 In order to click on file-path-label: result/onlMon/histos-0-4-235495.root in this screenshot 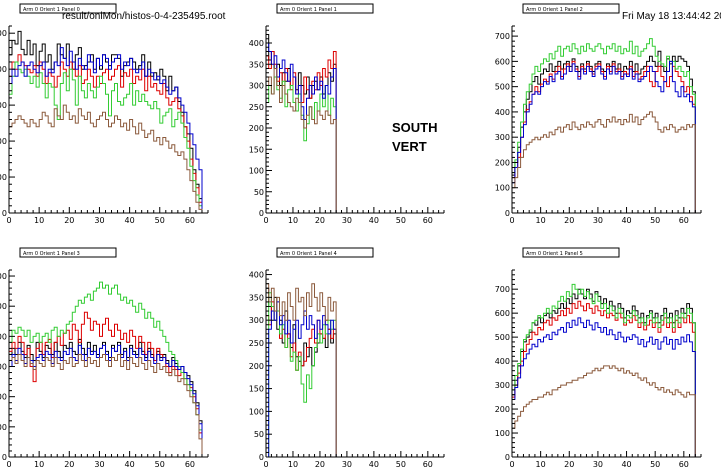, I will do `click(144, 16)`.